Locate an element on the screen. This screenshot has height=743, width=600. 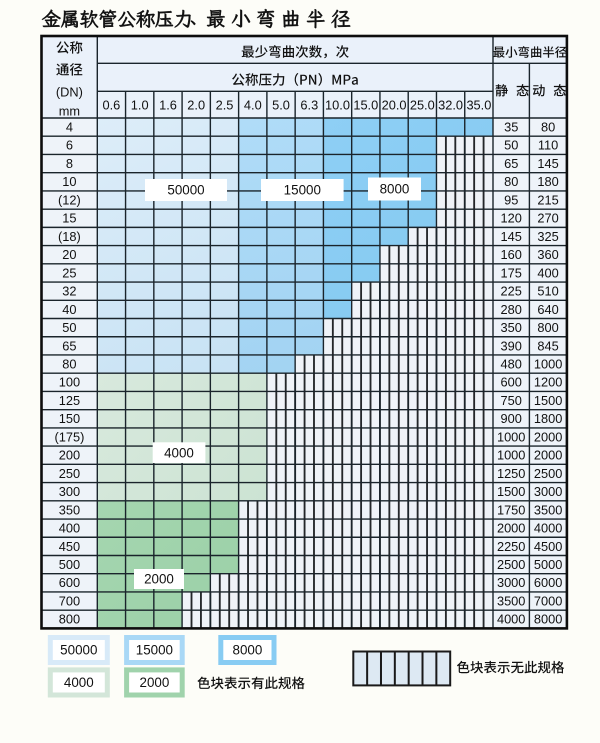
svg-text: 175 is located at coordinates (511, 272).